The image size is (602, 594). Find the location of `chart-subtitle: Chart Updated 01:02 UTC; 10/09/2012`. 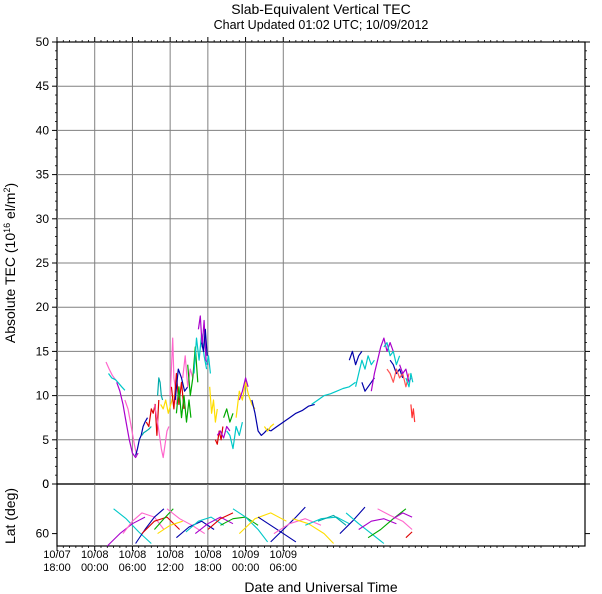

chart-subtitle: Chart Updated 01:02 UTC; 10/09/2012 is located at coordinates (321, 25).